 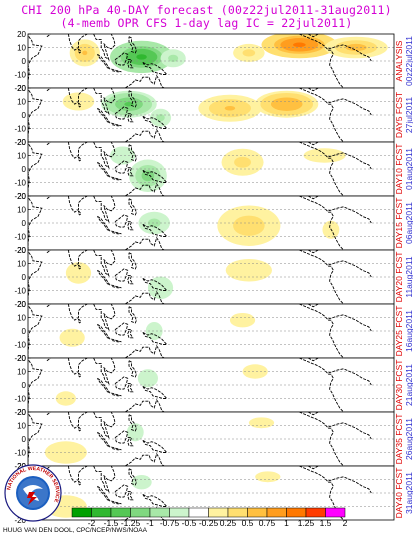 I want to click on colorbar-label: -0.75, so click(x=170, y=523).